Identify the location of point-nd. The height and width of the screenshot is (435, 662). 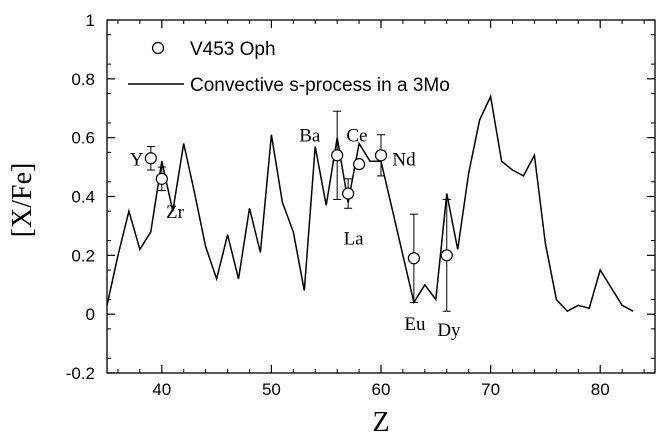
(381, 155).